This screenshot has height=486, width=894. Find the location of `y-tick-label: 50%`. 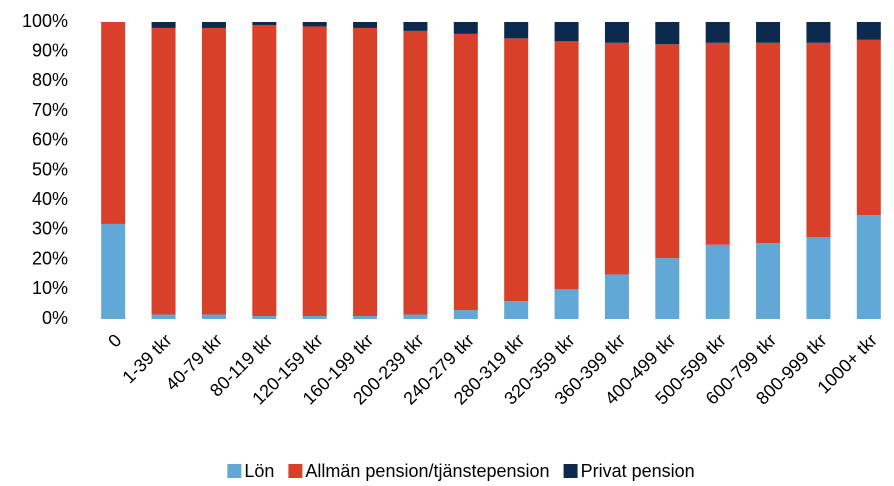

y-tick-label: 50% is located at coordinates (50, 169).